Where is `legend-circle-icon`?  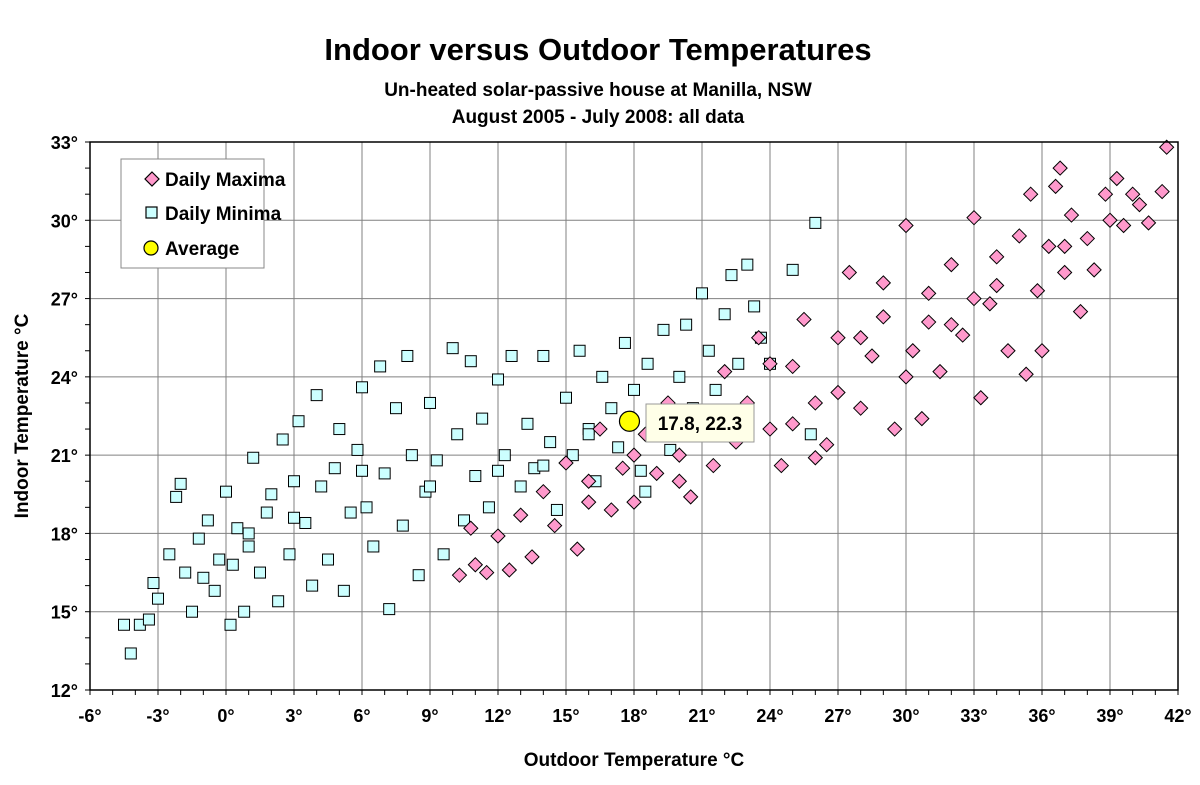
legend-circle-icon is located at coordinates (151, 248).